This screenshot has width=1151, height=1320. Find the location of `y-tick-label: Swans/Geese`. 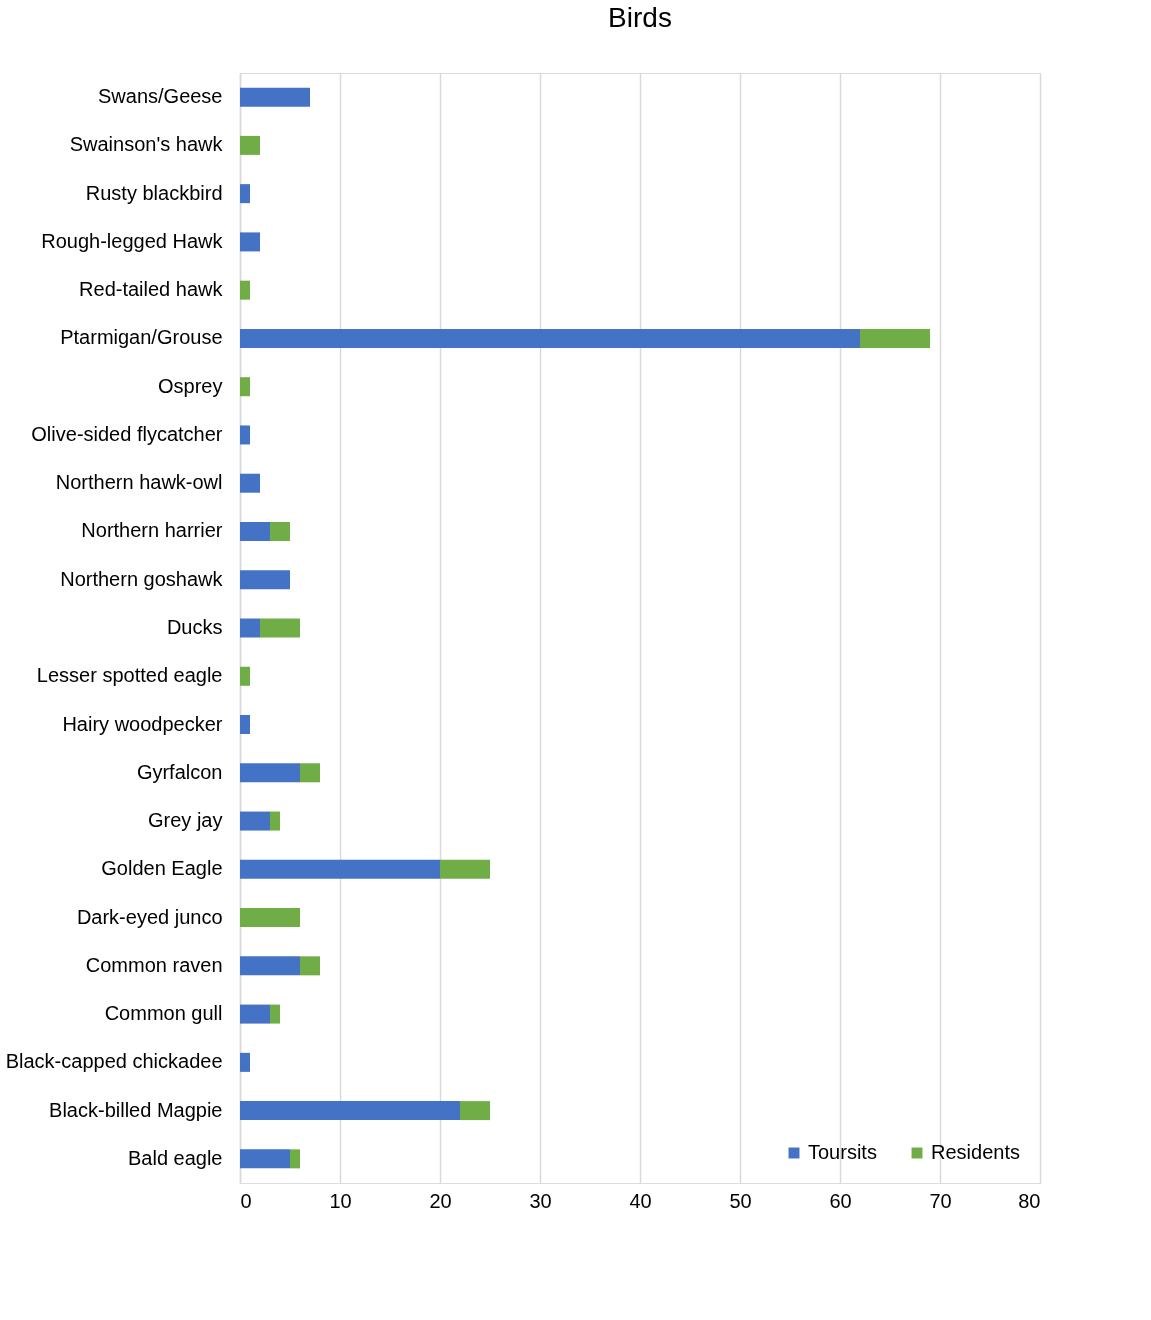

y-tick-label: Swans/Geese is located at coordinates (160, 96).